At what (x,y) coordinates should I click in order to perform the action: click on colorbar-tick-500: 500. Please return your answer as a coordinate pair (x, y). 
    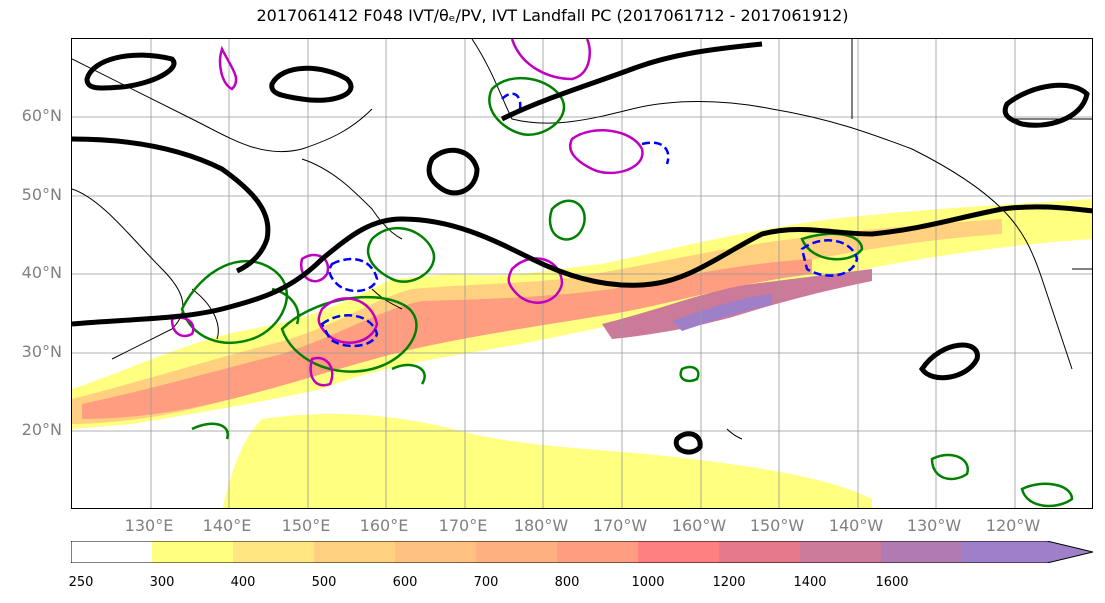
    Looking at the image, I should click on (324, 582).